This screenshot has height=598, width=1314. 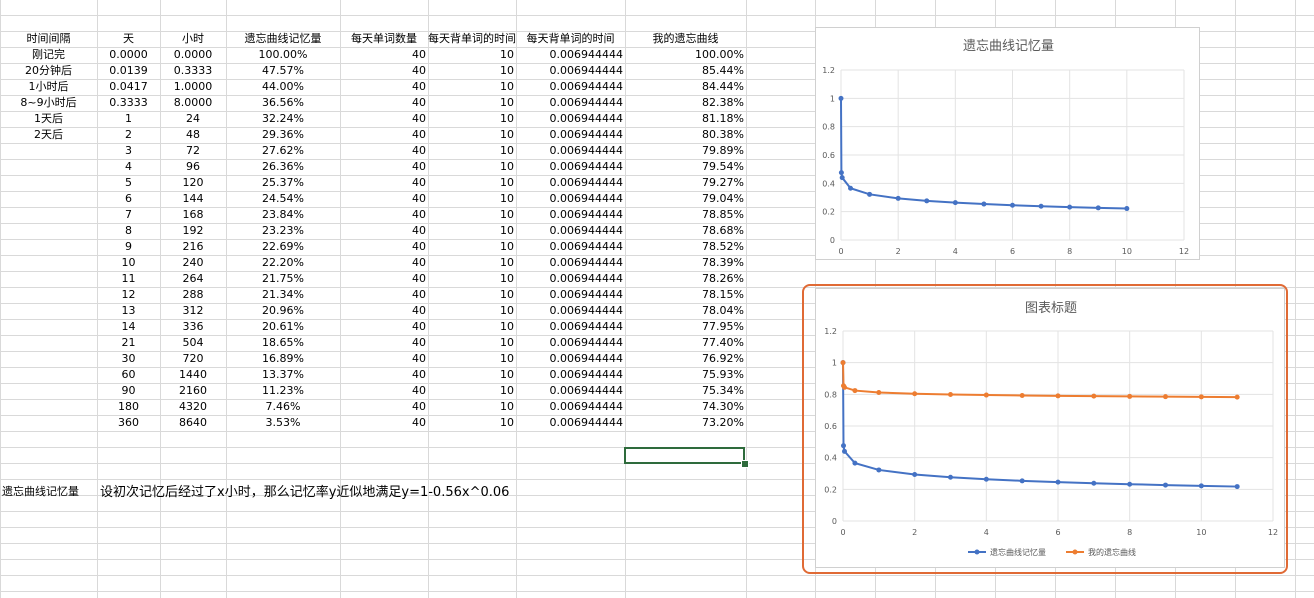 I want to click on table-cell: 5, so click(x=128, y=182).